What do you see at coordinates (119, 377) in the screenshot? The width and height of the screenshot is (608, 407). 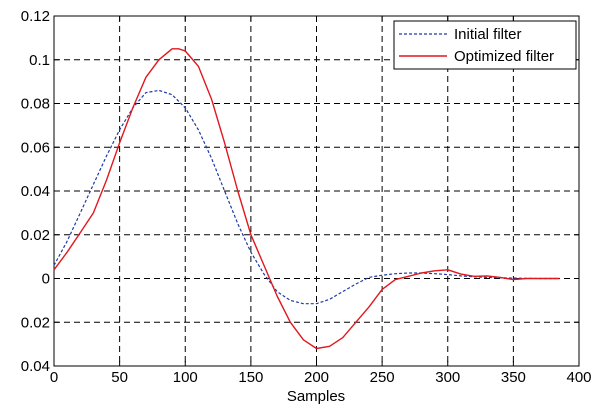 I see `x-tick-label: 50` at bounding box center [119, 377].